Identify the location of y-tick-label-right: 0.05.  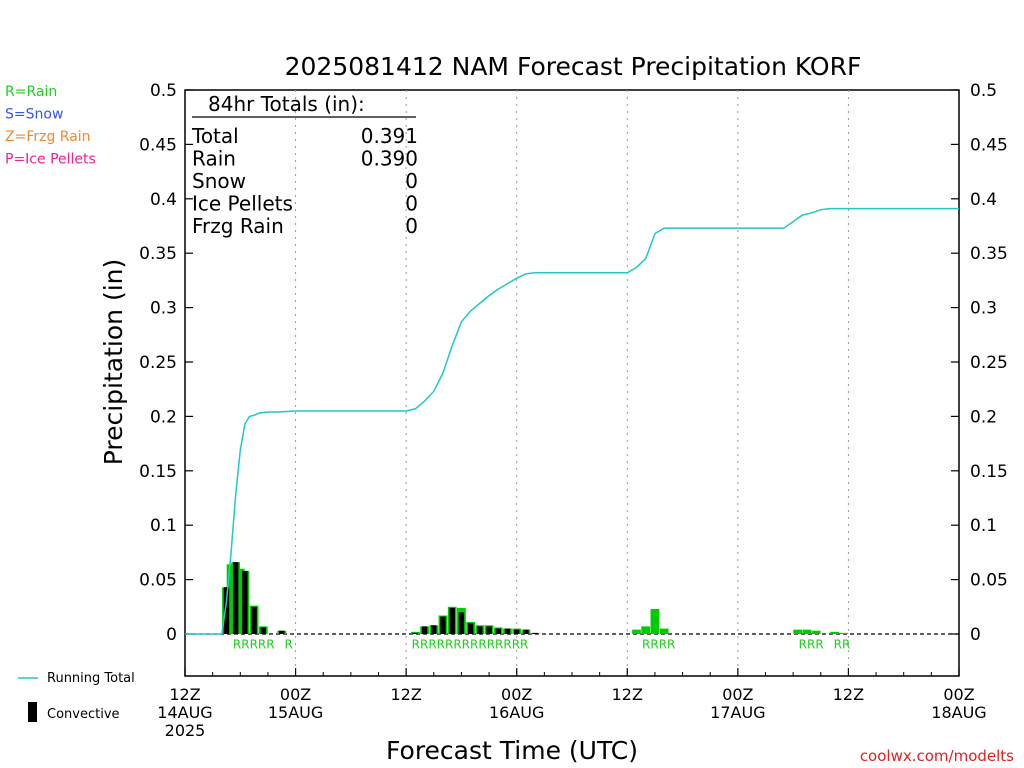
(989, 581).